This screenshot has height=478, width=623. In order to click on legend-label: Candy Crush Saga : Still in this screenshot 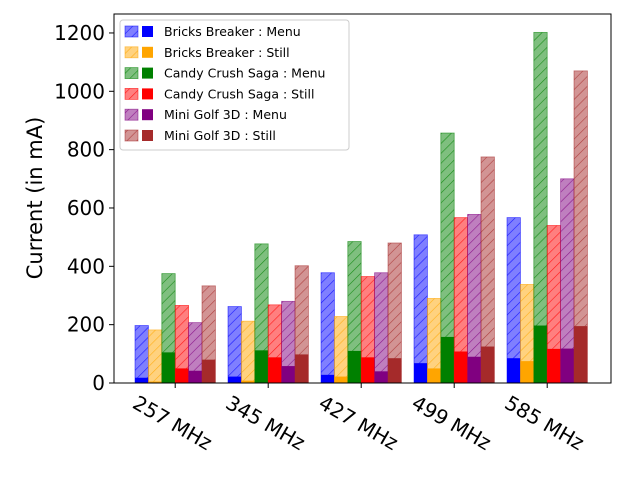, I will do `click(239, 93)`.